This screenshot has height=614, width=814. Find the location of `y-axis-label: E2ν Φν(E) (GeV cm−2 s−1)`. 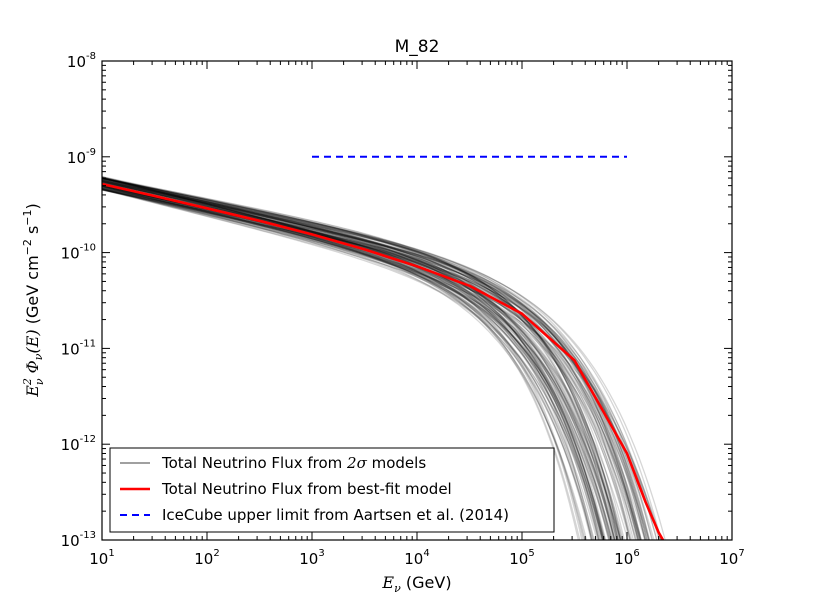

y-axis-label: E2ν Φν(E) (GeV cm−2 s−1) is located at coordinates (33, 300).